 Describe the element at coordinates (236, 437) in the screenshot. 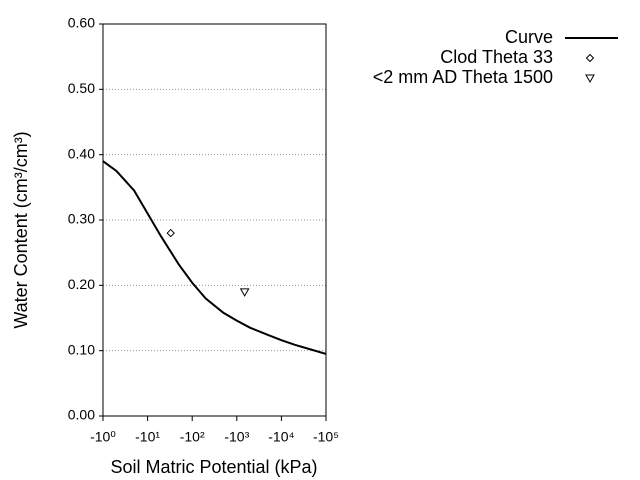

I see `x-tick-label: -10³` at that location.